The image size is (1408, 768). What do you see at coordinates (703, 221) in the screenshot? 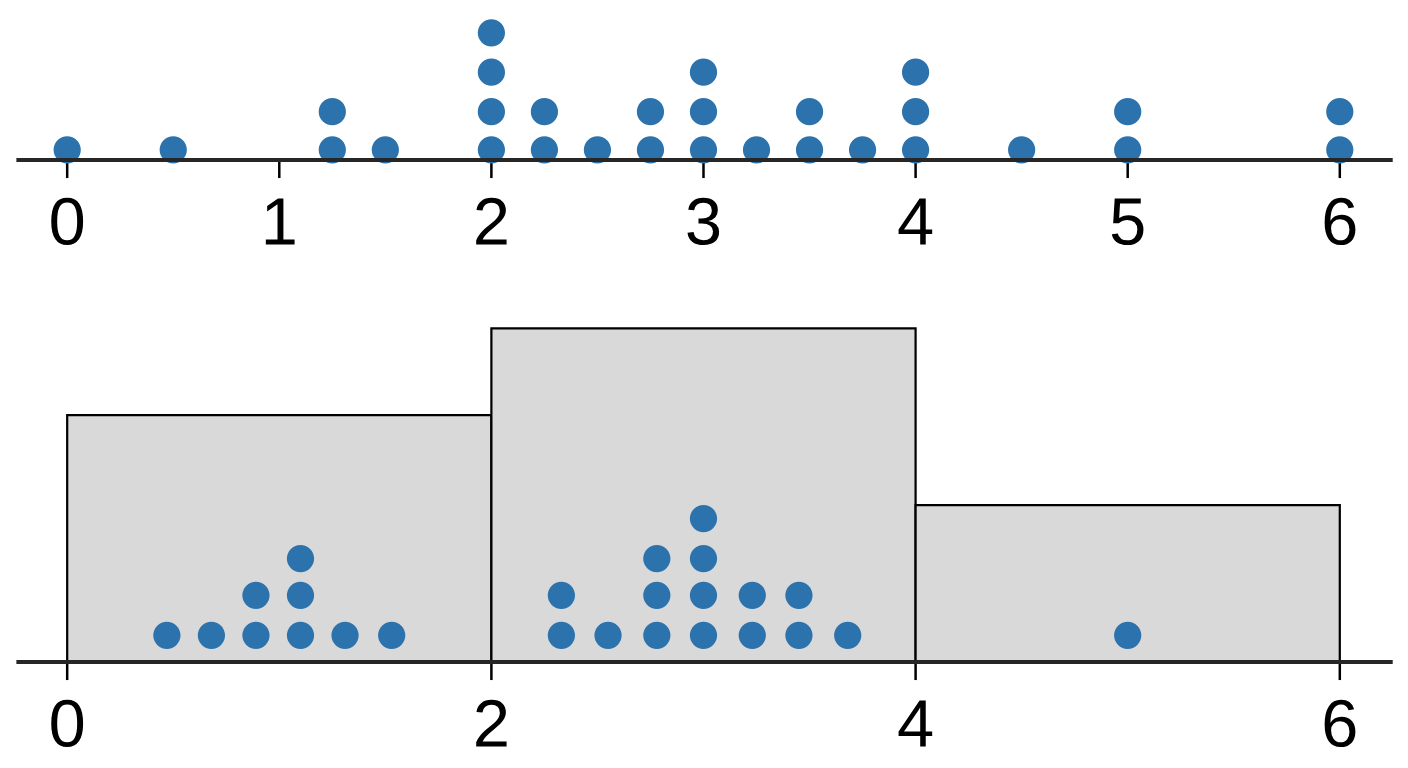
I see `x-tick-label: 3` at bounding box center [703, 221].